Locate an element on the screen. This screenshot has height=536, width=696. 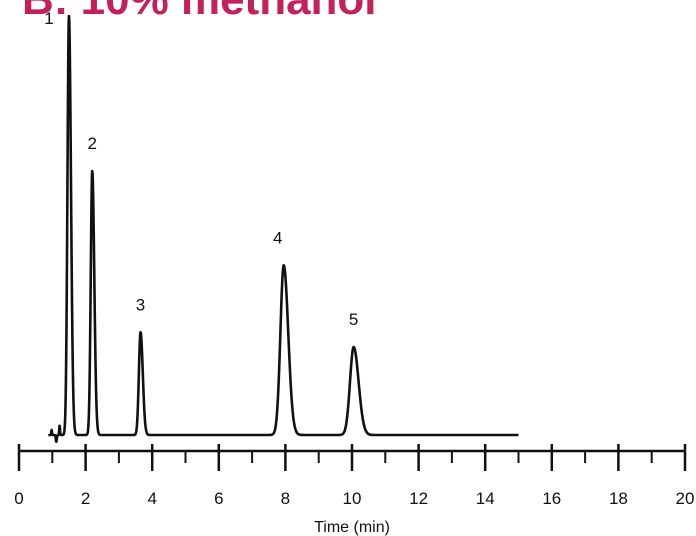
x-tick-label: 4 is located at coordinates (151, 498).